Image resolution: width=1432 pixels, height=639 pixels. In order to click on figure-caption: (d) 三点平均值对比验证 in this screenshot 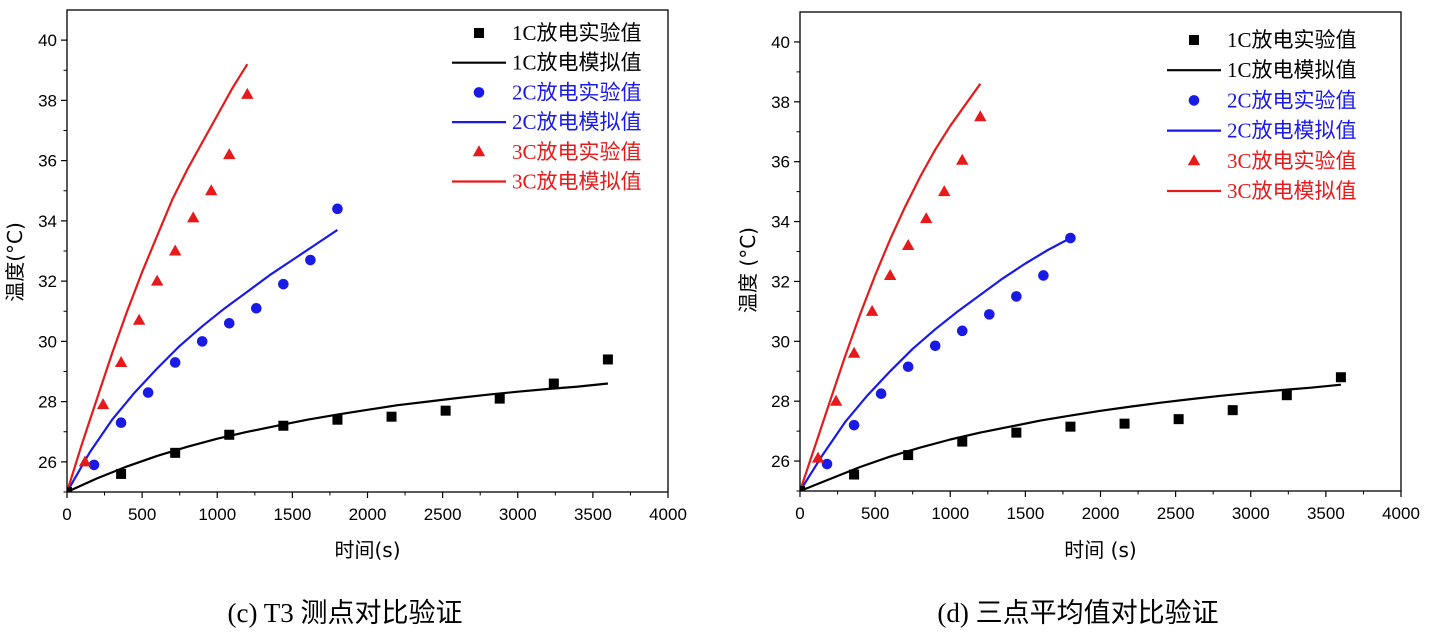, I will do `click(1077, 613)`.